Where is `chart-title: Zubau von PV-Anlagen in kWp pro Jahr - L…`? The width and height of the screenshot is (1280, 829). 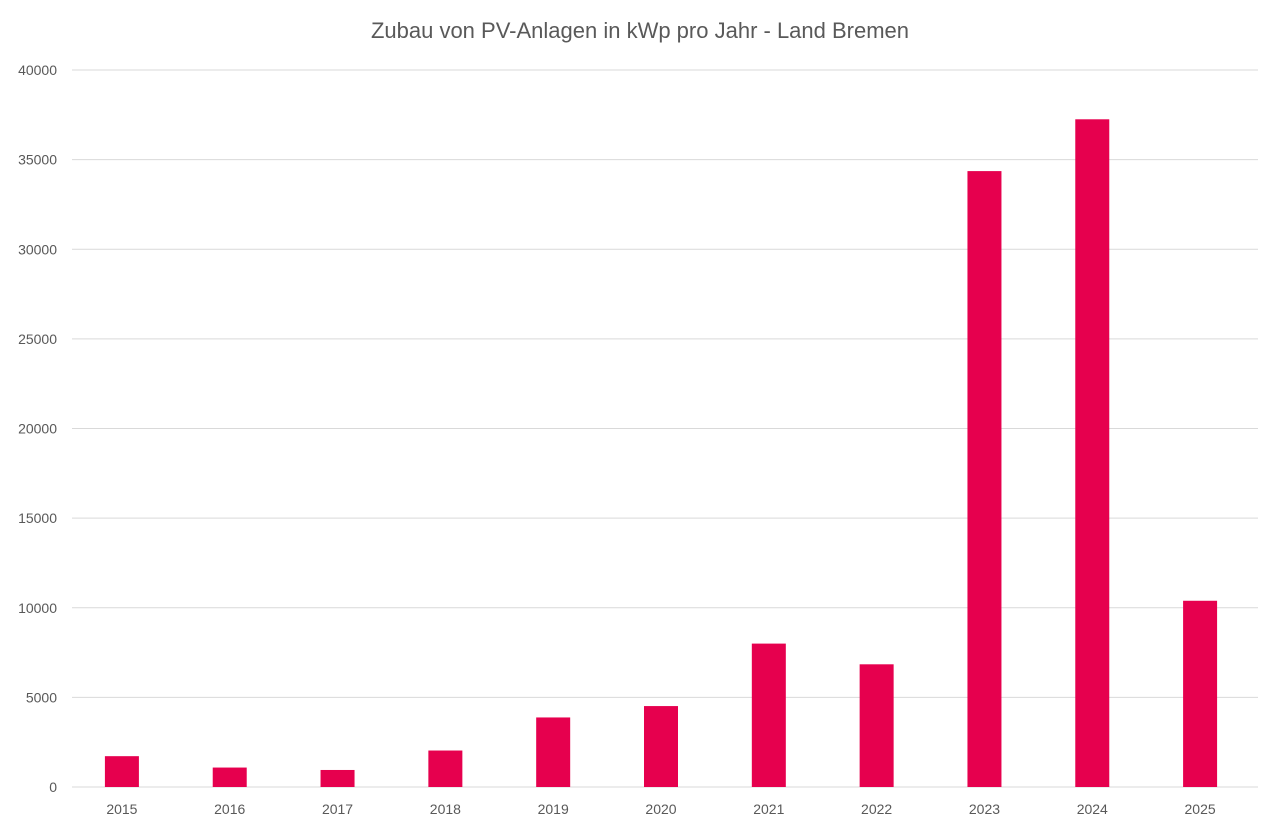
chart-title: Zubau von PV-Anlagen in kWp pro Jahr - L… is located at coordinates (640, 30).